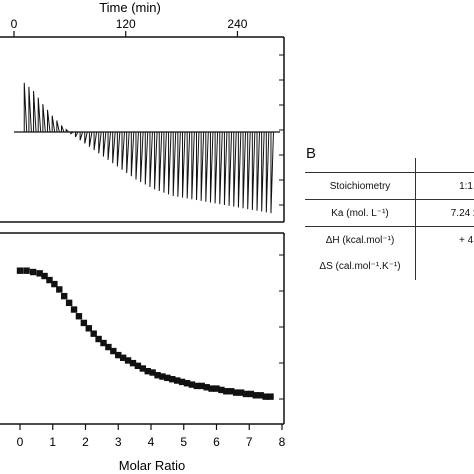 The height and width of the screenshot is (474, 474). I want to click on molar-ratio-tick-label: 4, so click(151, 442).